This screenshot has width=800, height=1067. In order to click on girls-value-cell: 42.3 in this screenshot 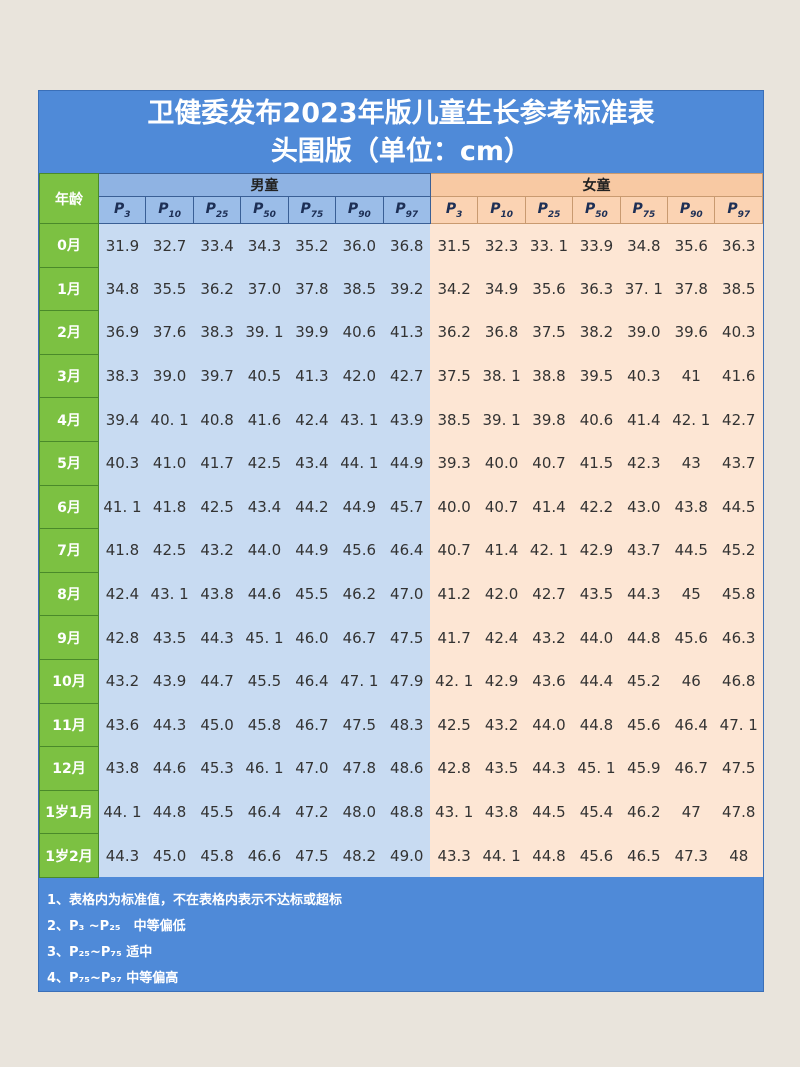, I will do `click(644, 463)`.